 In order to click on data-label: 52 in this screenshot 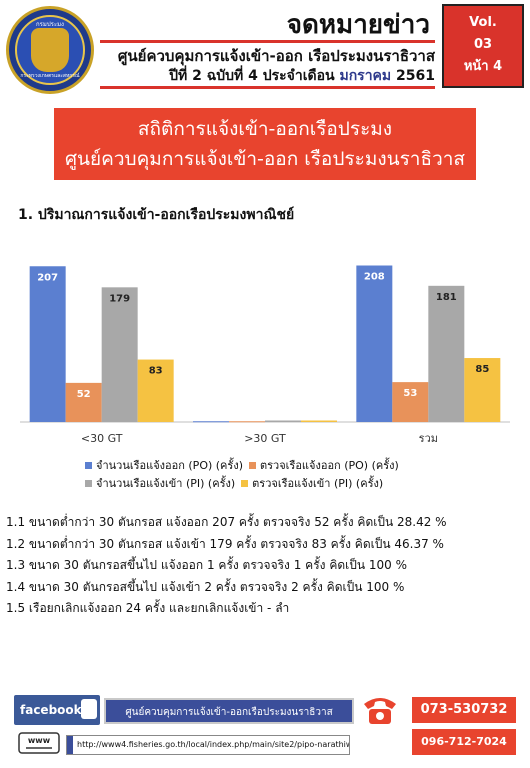, I will do `click(84, 394)`.